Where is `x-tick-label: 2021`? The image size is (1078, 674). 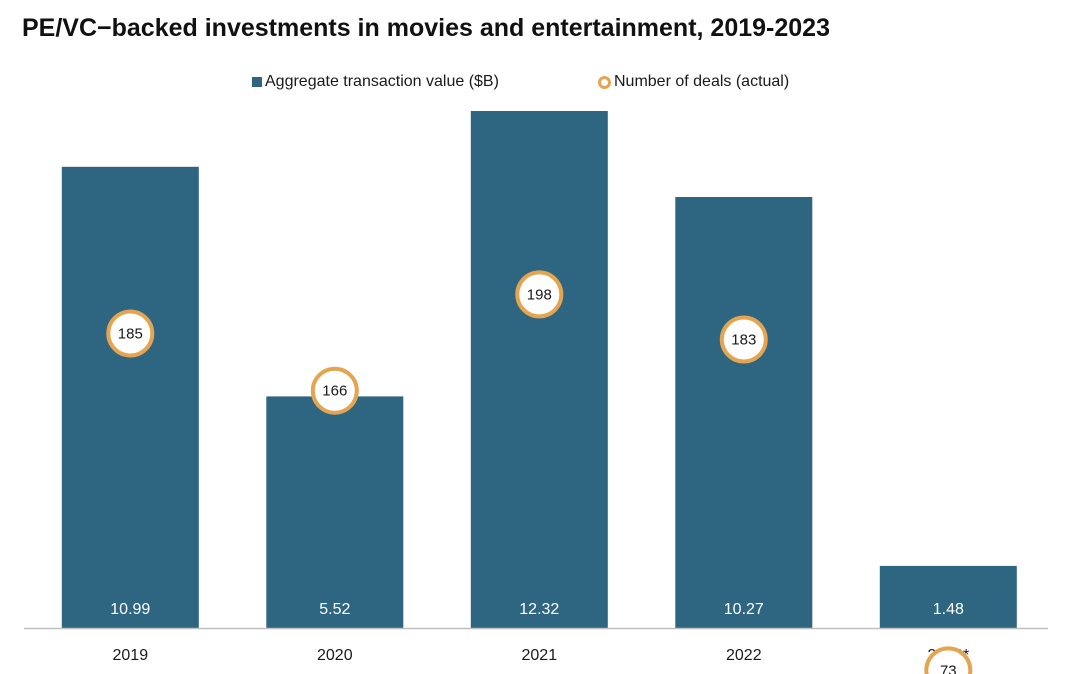
x-tick-label: 2021 is located at coordinates (540, 655).